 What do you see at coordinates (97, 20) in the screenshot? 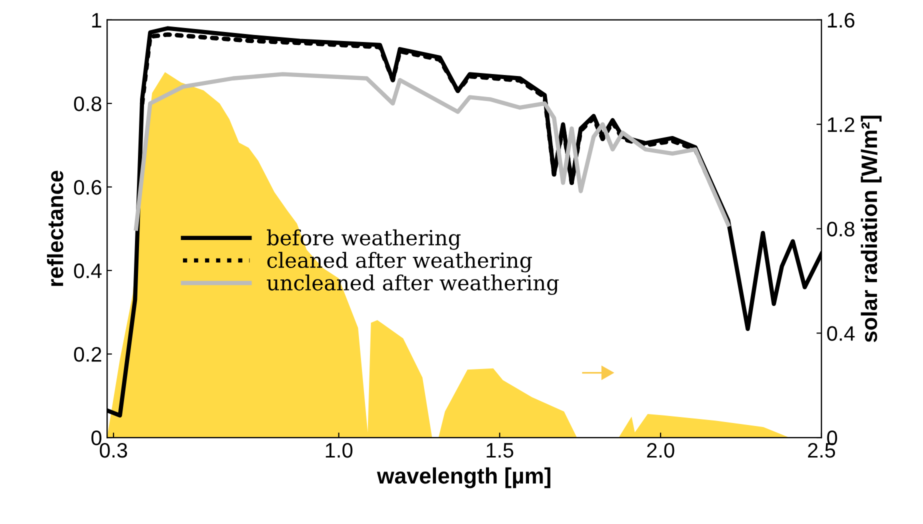
I see `y-tick-label: 1` at bounding box center [97, 20].